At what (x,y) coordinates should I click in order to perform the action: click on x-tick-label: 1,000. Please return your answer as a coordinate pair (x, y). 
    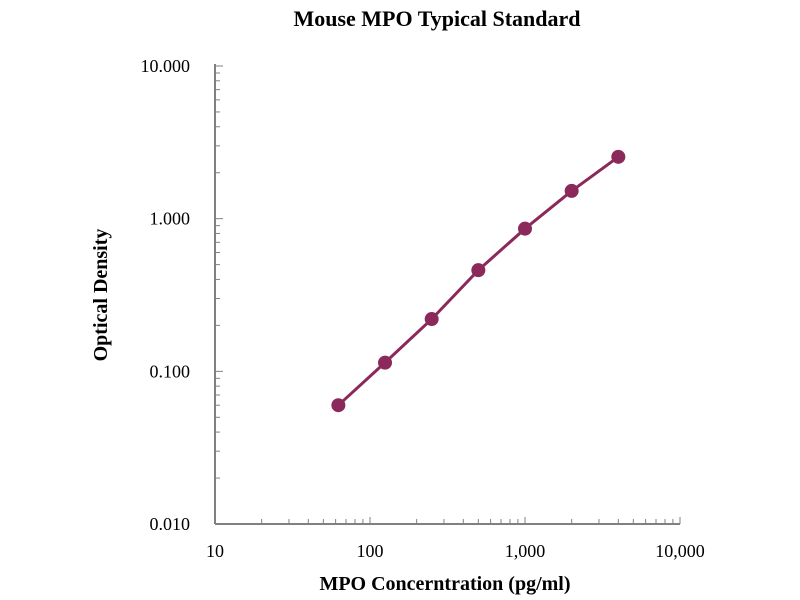
    Looking at the image, I should click on (525, 551).